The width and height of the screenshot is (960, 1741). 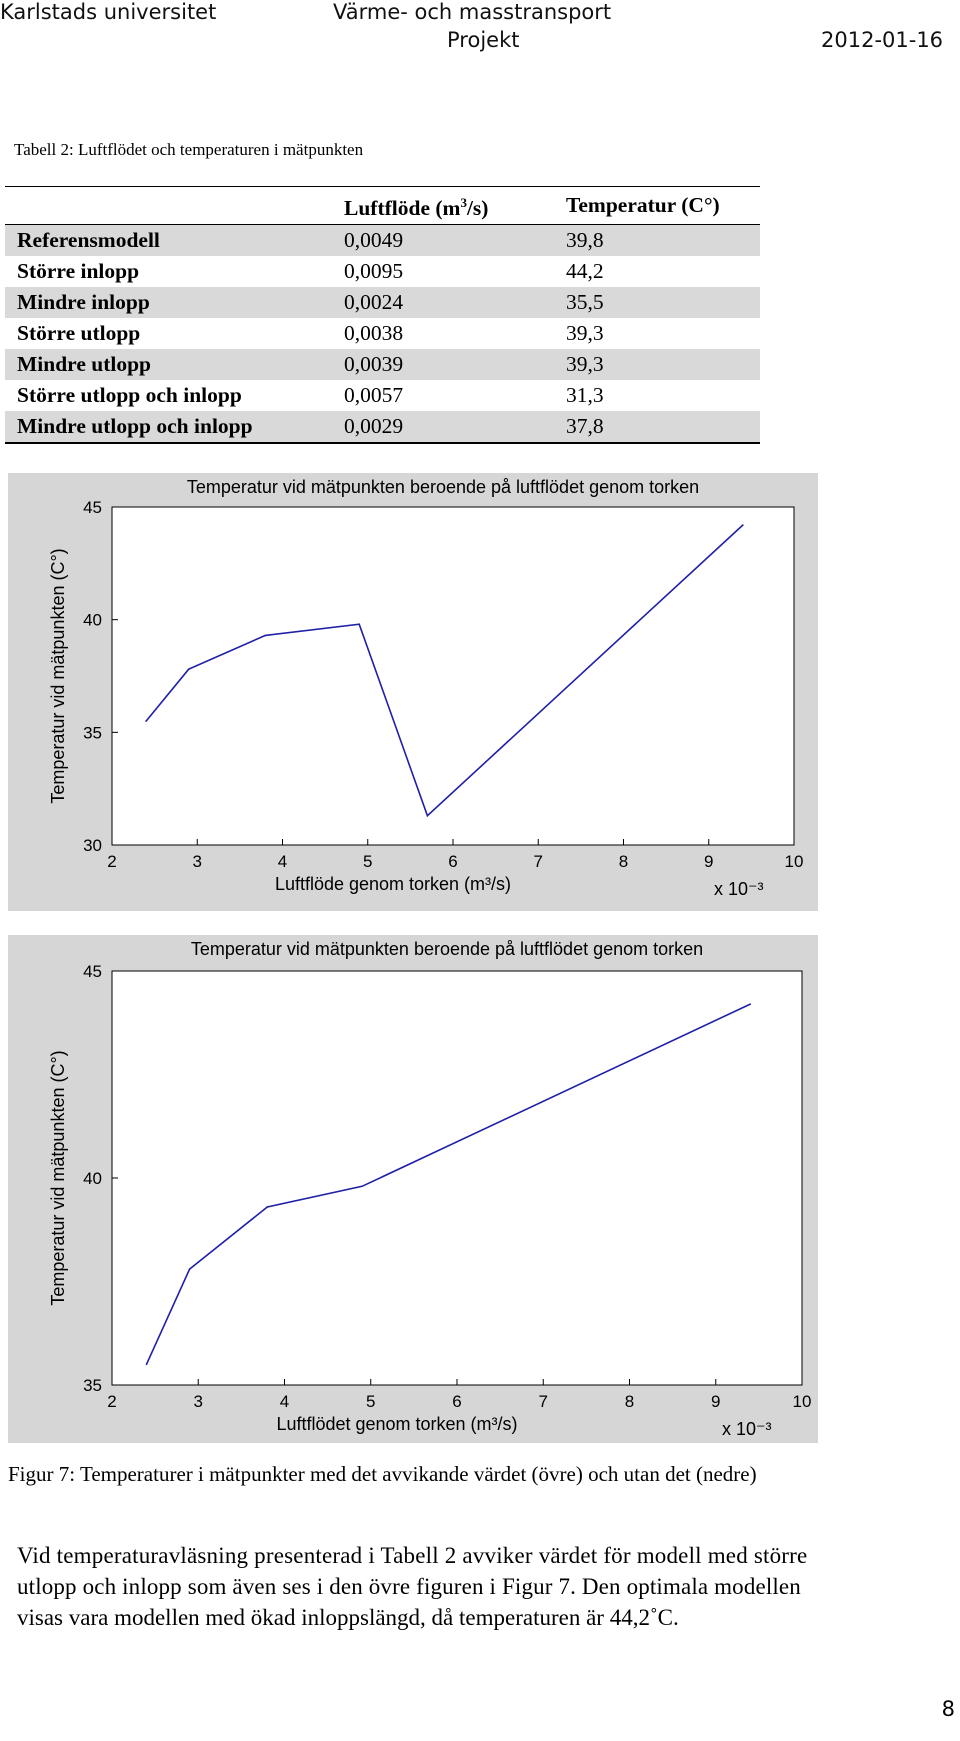 I want to click on table-row: Större inlopp 0,0095 44,2, so click(x=382, y=271).